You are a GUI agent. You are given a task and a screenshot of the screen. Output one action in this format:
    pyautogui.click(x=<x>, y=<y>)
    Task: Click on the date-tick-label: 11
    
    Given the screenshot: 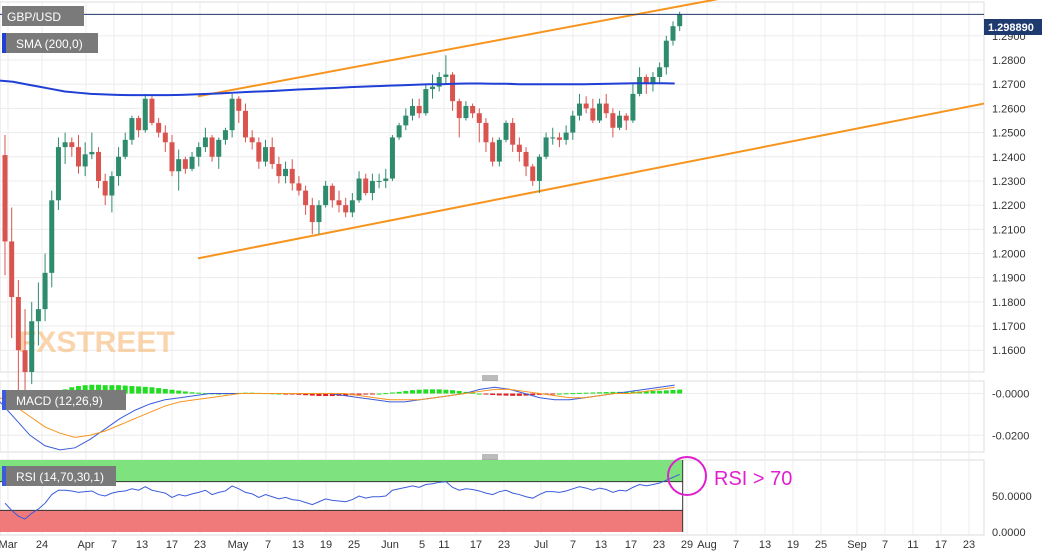 What is the action you would take?
    pyautogui.click(x=912, y=545)
    